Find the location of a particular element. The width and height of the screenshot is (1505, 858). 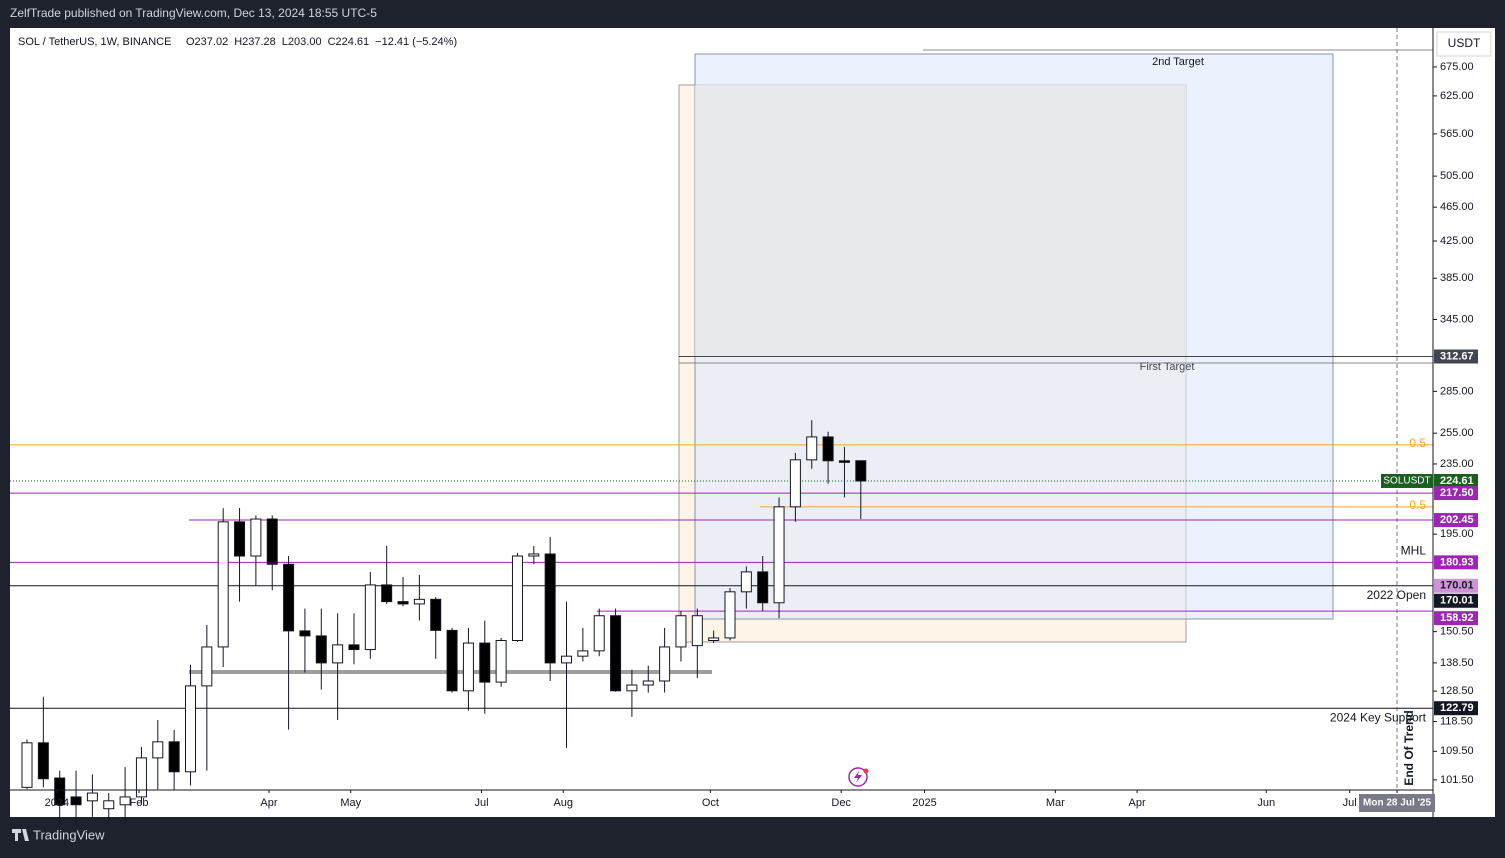

price-label: 202.45 is located at coordinates (1457, 520).